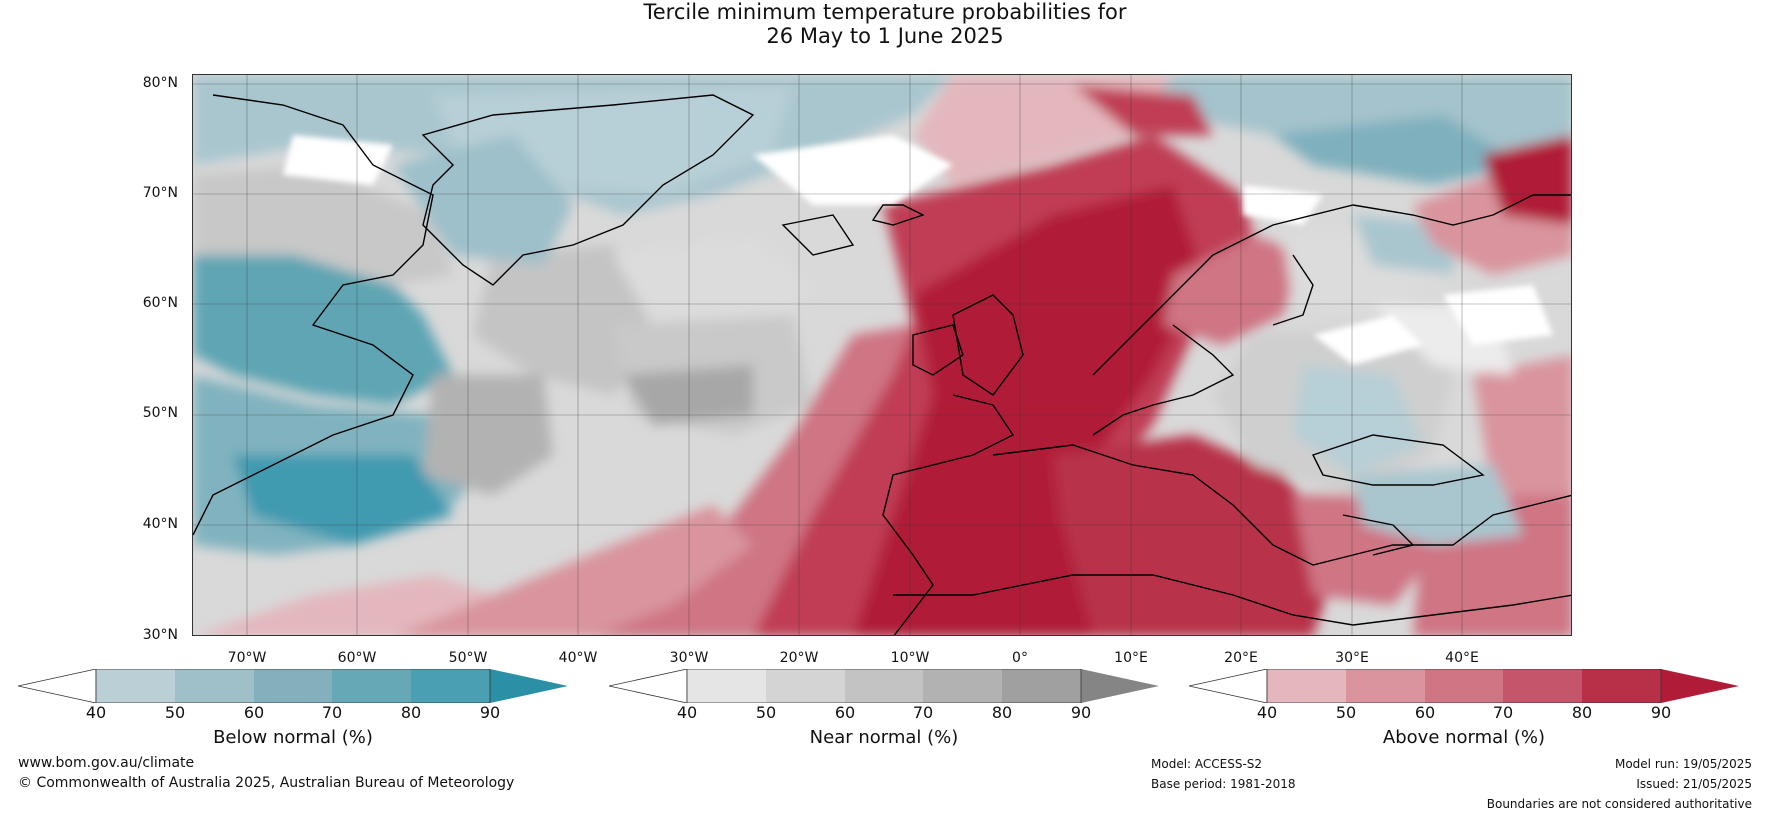  I want to click on legend-near-tick-60: 60, so click(845, 712).